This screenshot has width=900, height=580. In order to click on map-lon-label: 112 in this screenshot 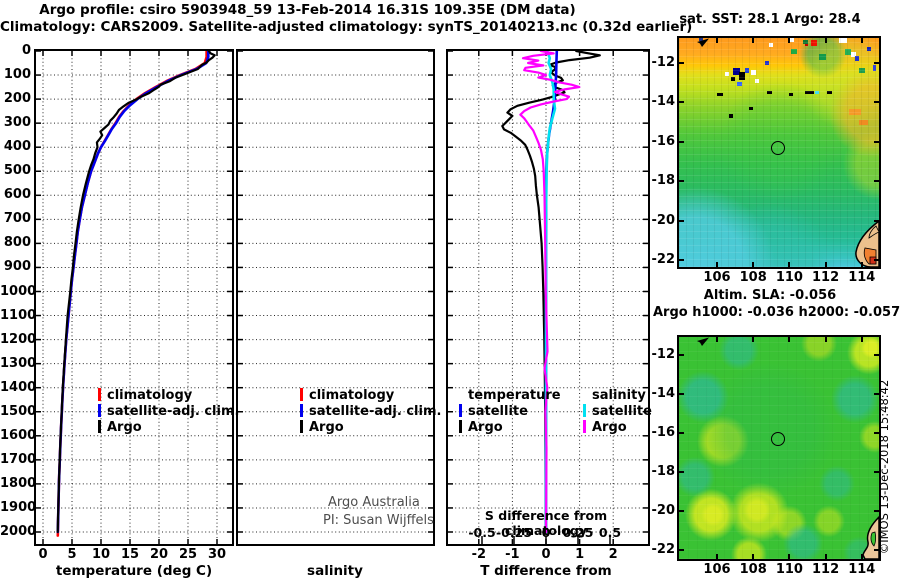, I will do `click(826, 569)`.